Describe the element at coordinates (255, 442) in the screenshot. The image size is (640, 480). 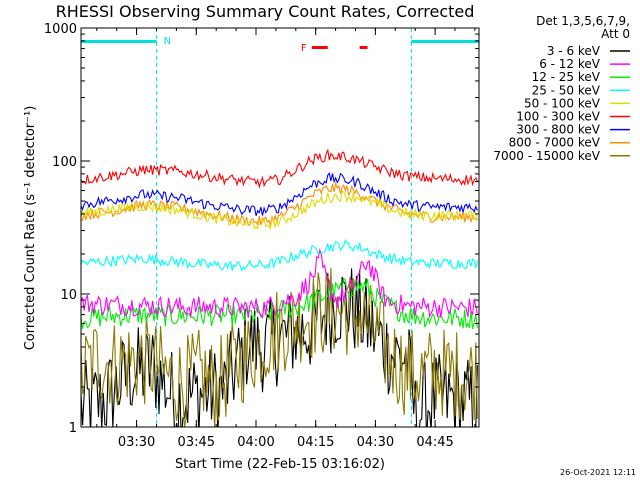
I see `x-tick-label-2: 04:00` at that location.